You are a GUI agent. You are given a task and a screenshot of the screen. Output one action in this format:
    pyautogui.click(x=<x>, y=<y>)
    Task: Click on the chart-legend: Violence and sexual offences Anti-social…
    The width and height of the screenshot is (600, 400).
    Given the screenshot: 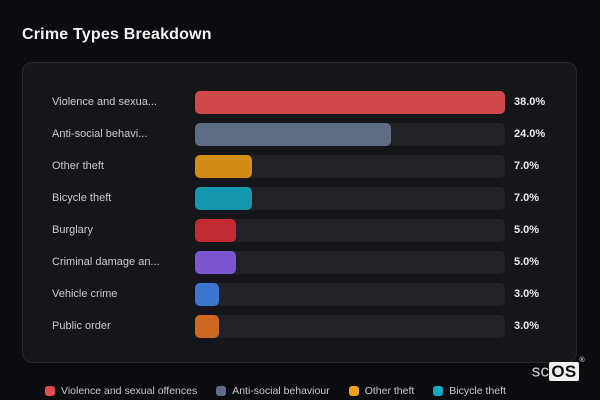 What is the action you would take?
    pyautogui.click(x=275, y=391)
    